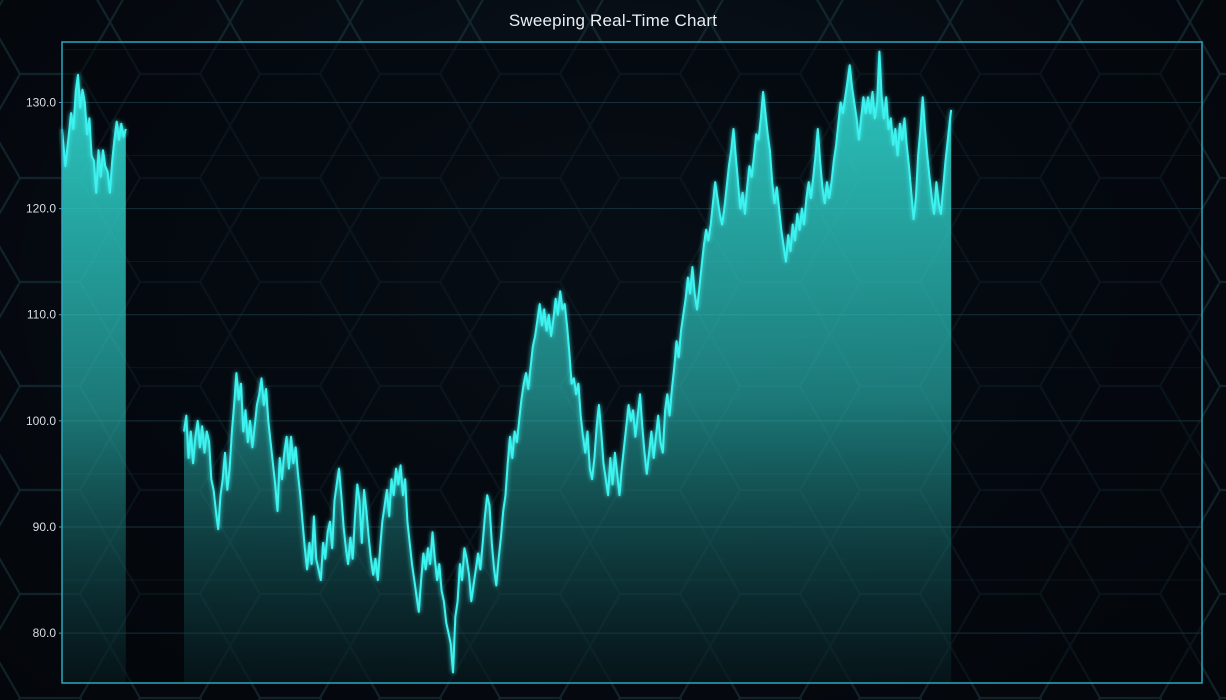  Describe the element at coordinates (45, 527) in the screenshot. I see `y-tick-label: 90.0` at that location.